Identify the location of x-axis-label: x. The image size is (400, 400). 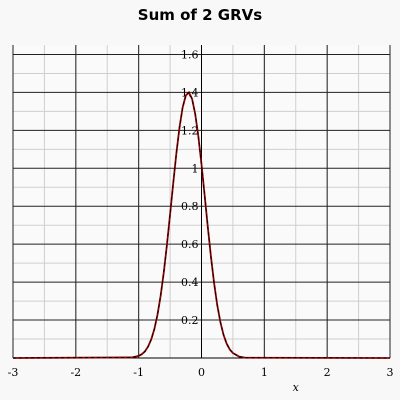
(296, 387).